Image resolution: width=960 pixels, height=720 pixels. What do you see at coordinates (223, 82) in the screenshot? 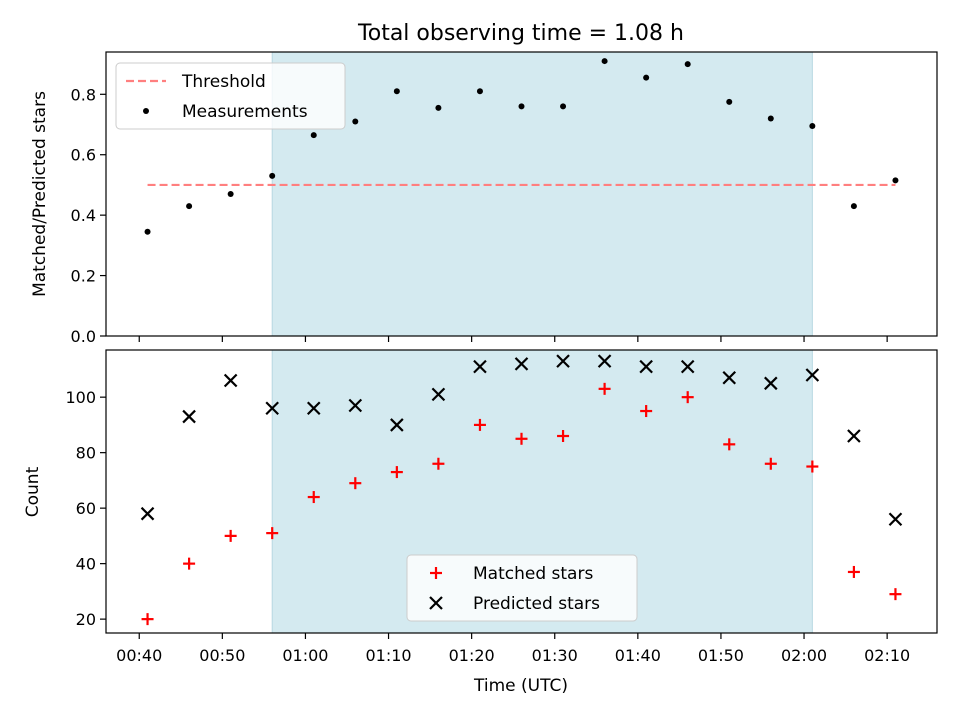
I see `legend-threshold-label: Threshold` at bounding box center [223, 82].